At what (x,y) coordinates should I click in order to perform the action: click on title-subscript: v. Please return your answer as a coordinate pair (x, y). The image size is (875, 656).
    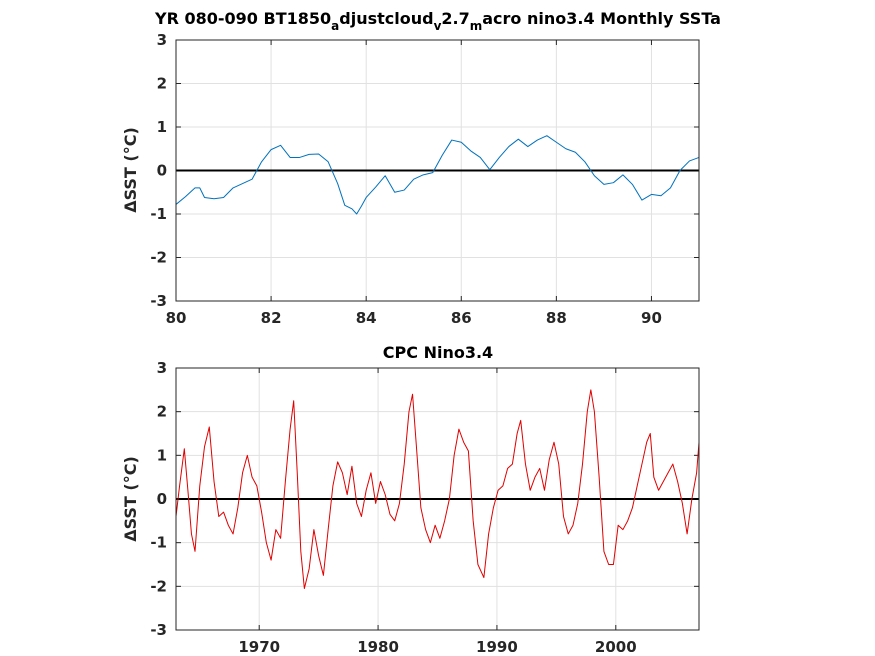
    Looking at the image, I should click on (438, 26).